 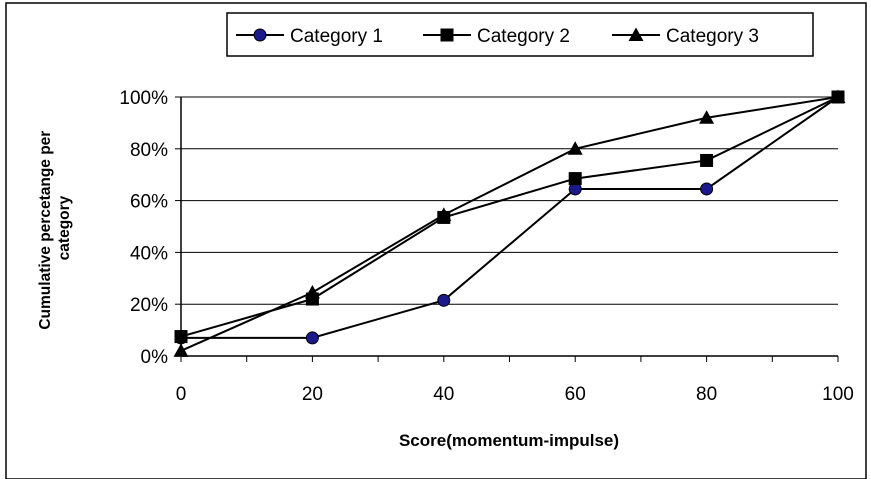 I want to click on legend-label: Category 3, so click(x=712, y=36).